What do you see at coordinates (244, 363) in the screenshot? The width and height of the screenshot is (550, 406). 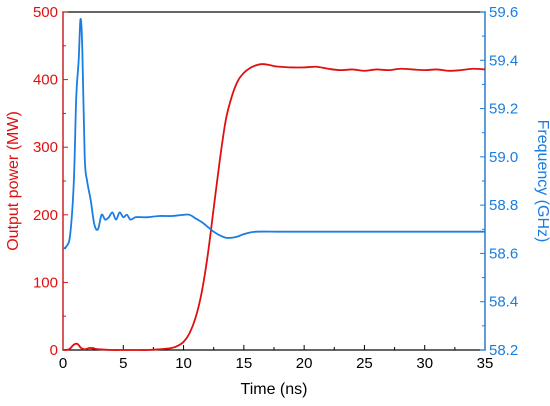 I see `x-tick-label: 15` at bounding box center [244, 363].